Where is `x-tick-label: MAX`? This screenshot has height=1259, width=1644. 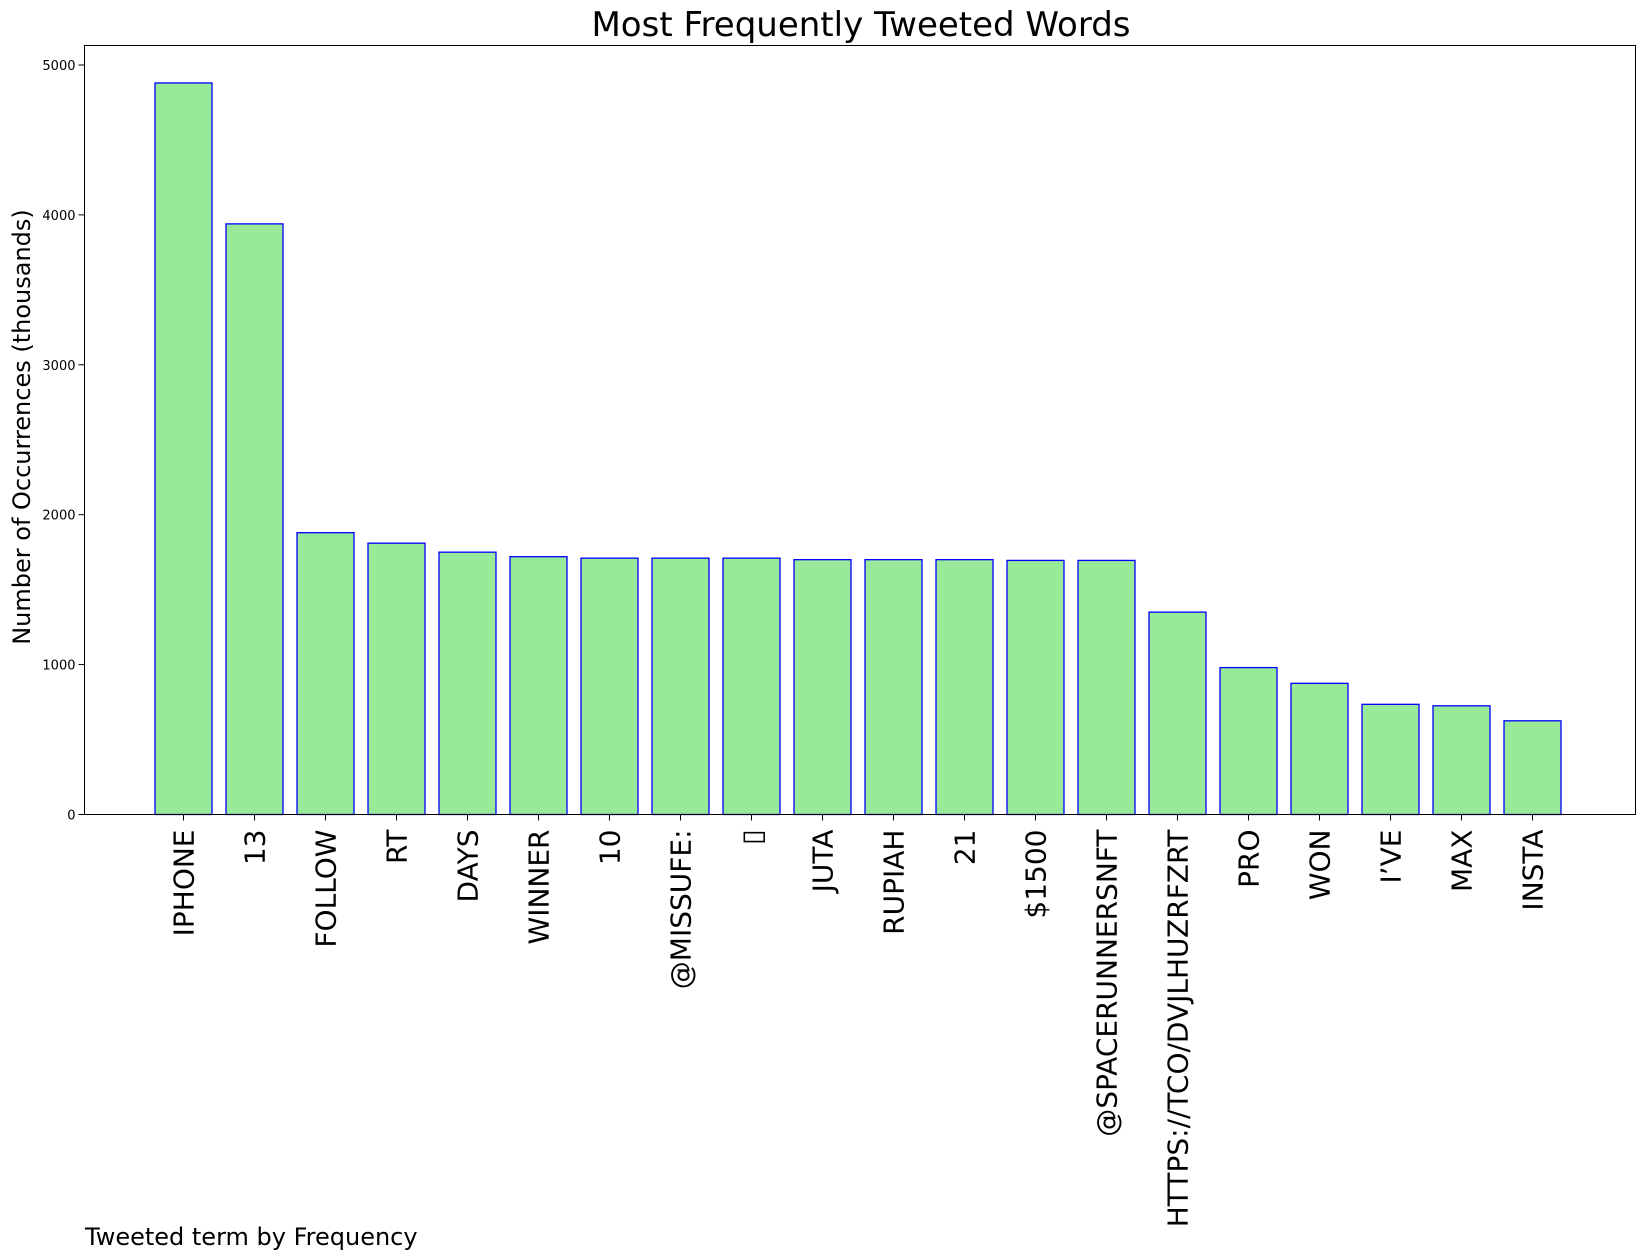
x-tick-label: MAX is located at coordinates (1462, 861).